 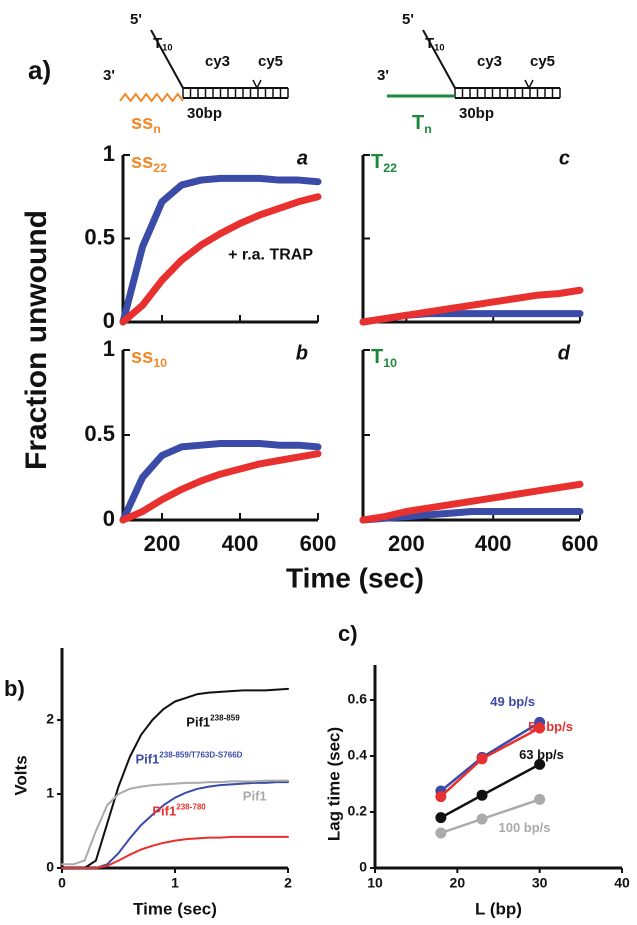 What do you see at coordinates (355, 577) in the screenshot?
I see `x-axis-label: Time (sec)` at bounding box center [355, 577].